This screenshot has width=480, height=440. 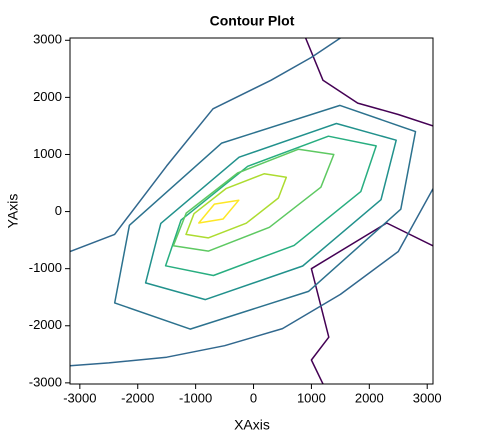 I want to click on y-tick-label: 3000, so click(x=47, y=39).